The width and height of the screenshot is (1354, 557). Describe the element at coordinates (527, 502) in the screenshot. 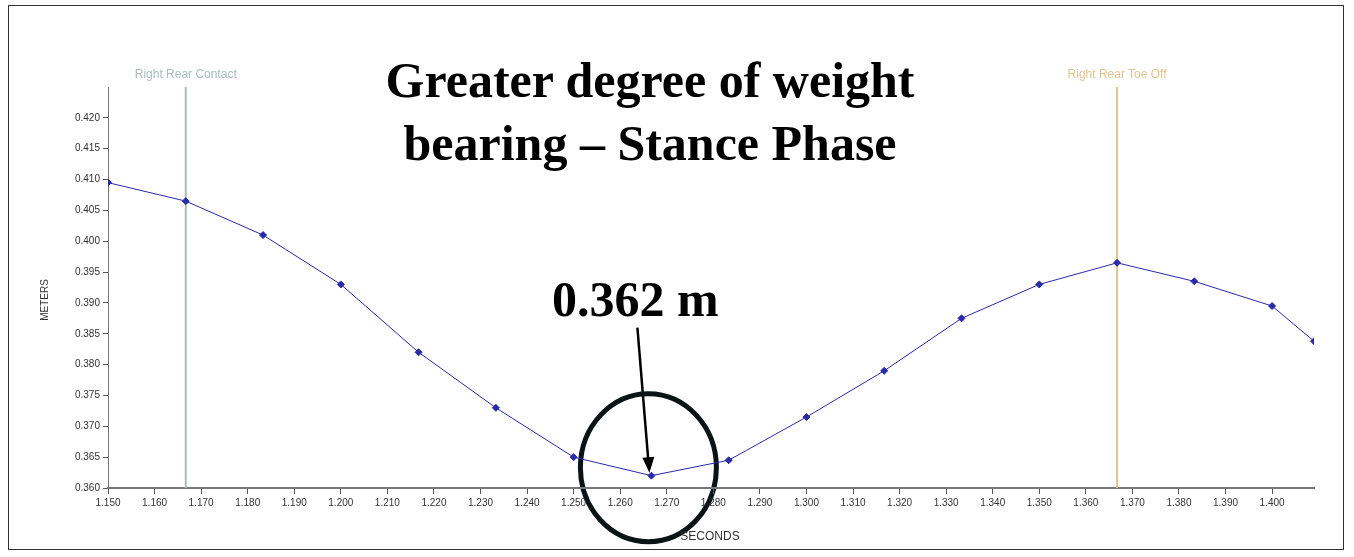

I see `x-tick-label: 1.240` at that location.